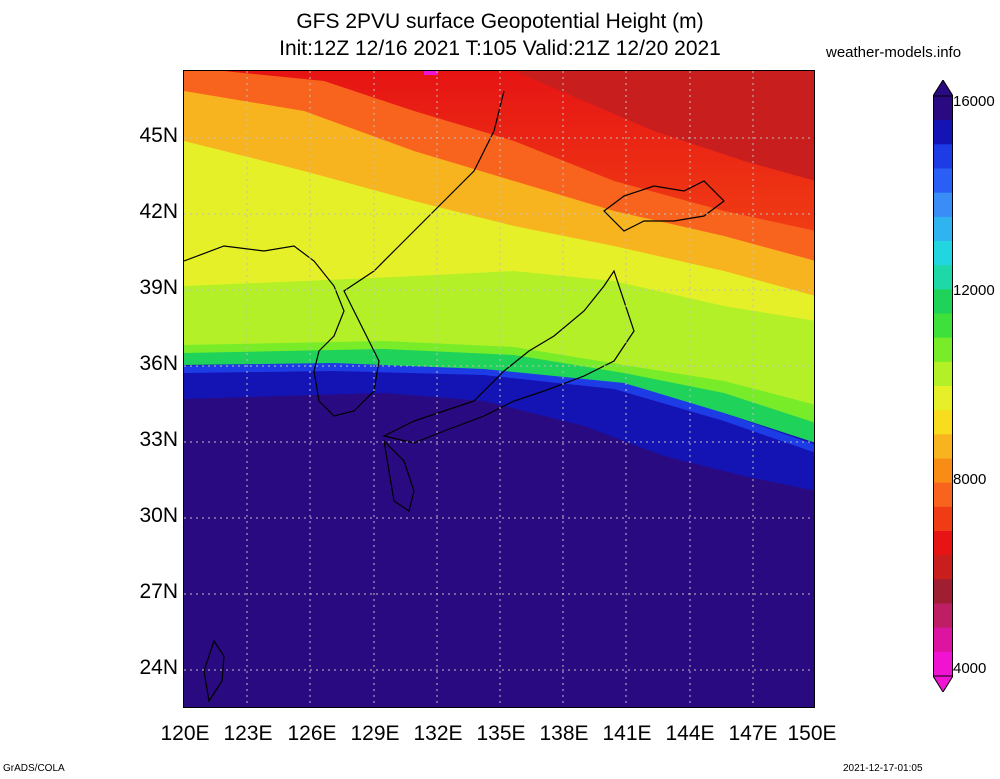  What do you see at coordinates (158, 363) in the screenshot?
I see `lat-label-36n: 36N` at bounding box center [158, 363].